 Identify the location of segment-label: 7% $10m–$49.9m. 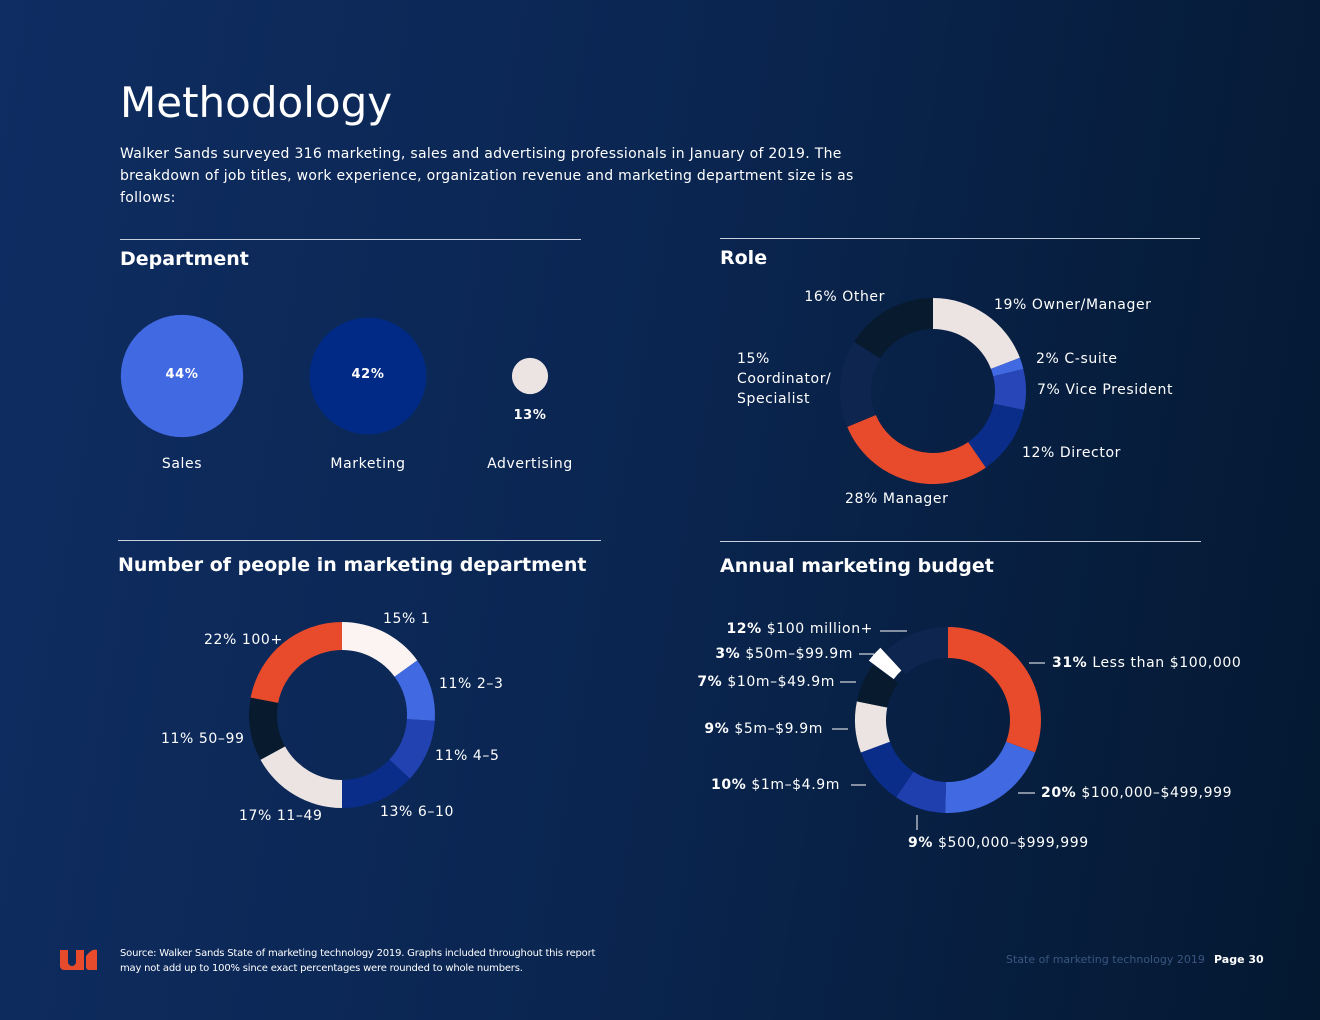
(766, 682).